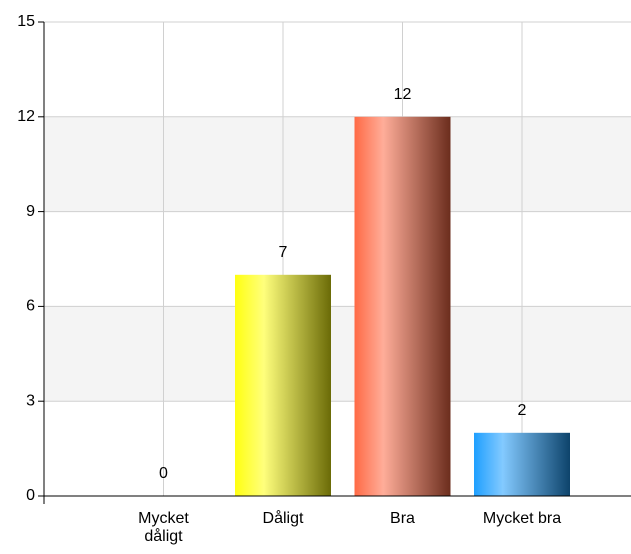  I want to click on value-label: 12, so click(403, 94).